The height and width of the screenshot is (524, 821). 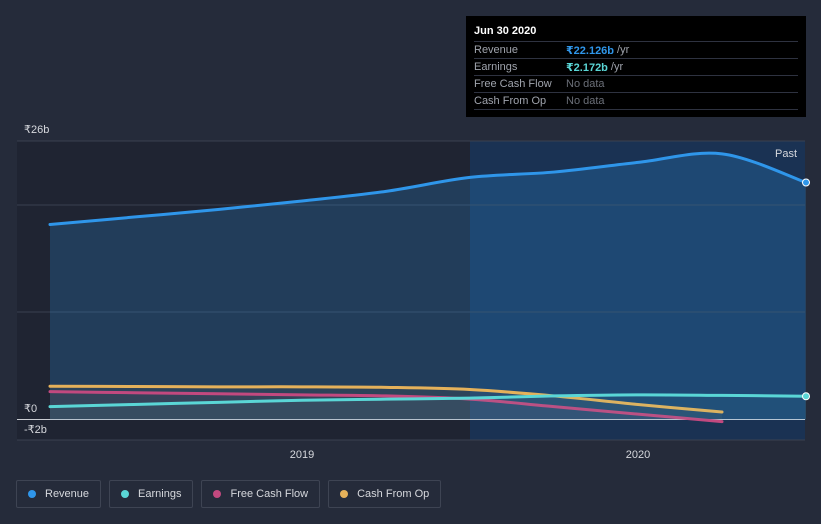 I want to click on earnings-end-marker, so click(x=806, y=396).